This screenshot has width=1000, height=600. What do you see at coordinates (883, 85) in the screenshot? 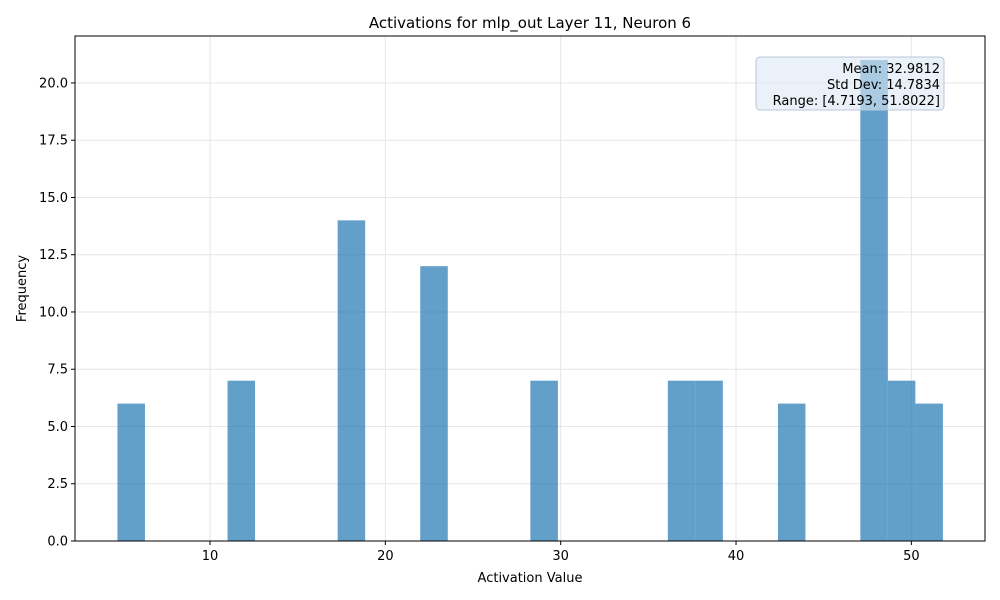
I see `stats-std-dev: Std Dev: 14.7834` at bounding box center [883, 85].